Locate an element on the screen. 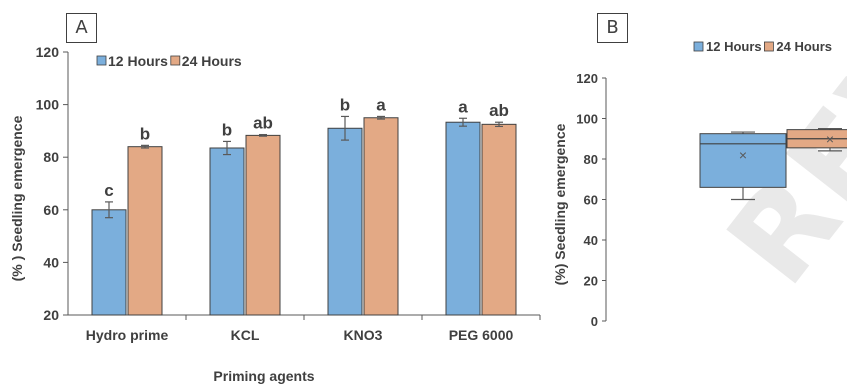 The image size is (847, 385). significance-letter: c is located at coordinates (108, 190).